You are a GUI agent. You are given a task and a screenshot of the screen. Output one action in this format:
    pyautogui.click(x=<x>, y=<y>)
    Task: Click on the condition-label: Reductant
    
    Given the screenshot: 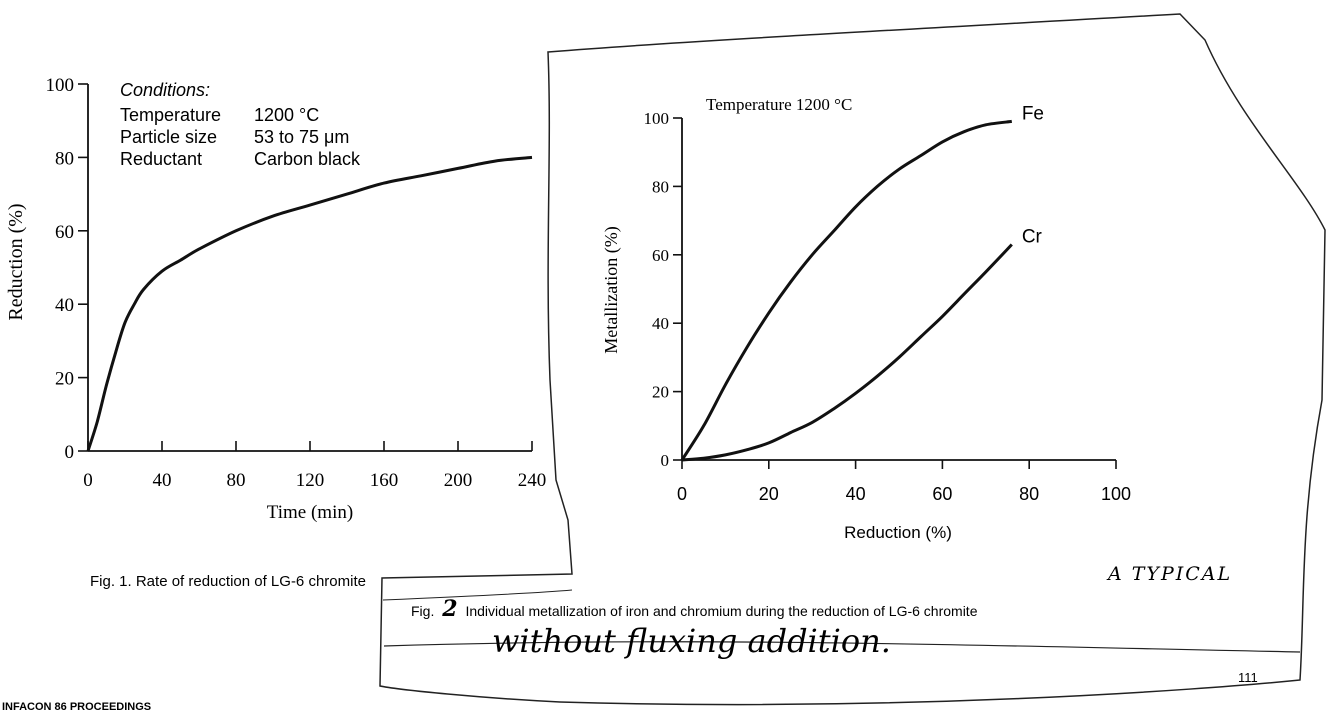 What is the action you would take?
    pyautogui.click(x=161, y=159)
    